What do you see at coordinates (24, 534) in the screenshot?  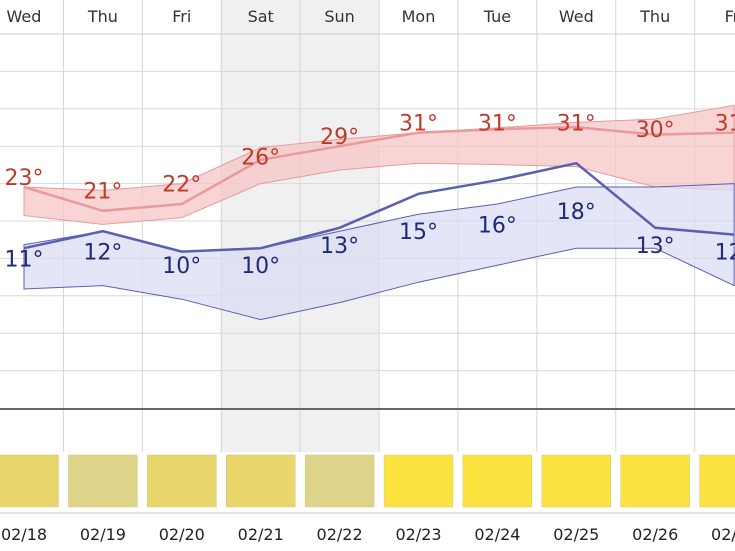 I see `date-label: 02/18` at bounding box center [24, 534].